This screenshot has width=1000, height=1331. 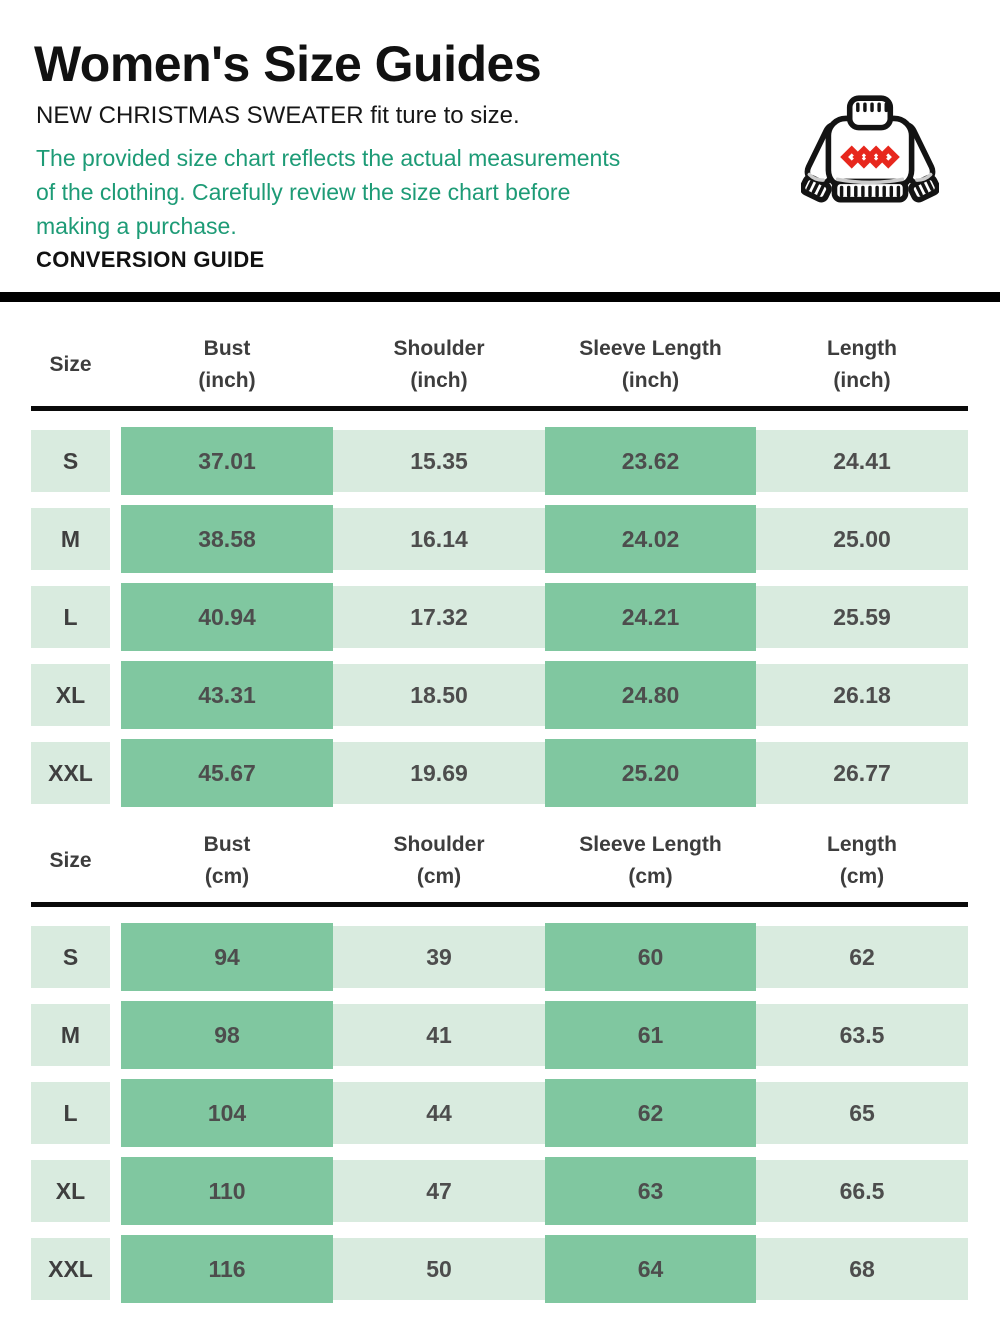 I want to click on value-cell: 24.21, so click(x=650, y=617).